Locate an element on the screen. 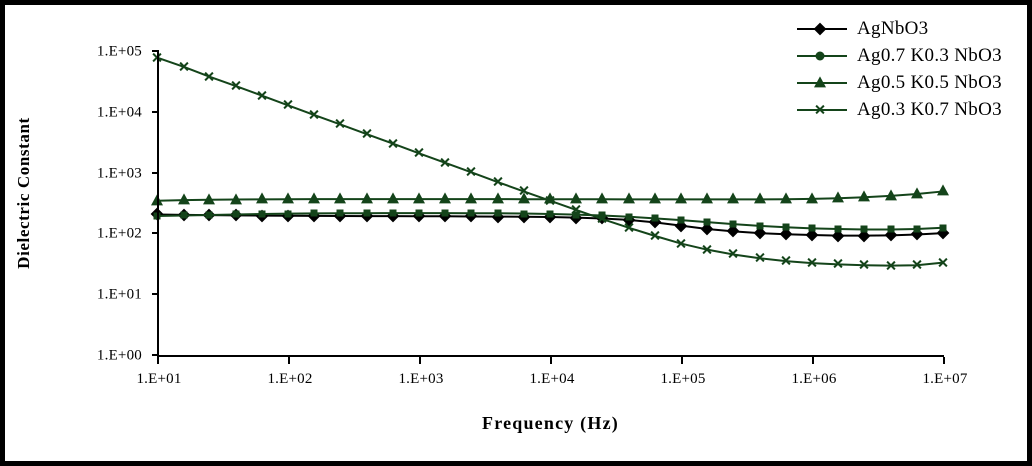  legend-label: Ag0.7 K0.3 NbO3 is located at coordinates (929, 55).